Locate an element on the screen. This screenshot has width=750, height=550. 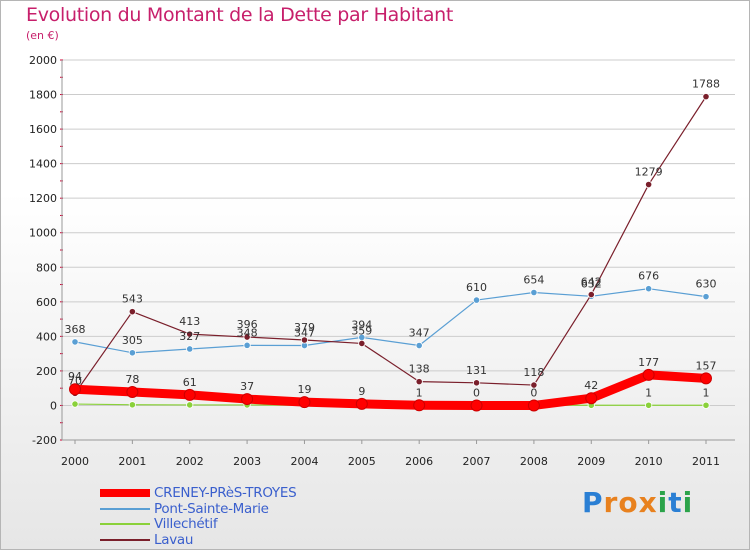
y-tick-label: 1800 is located at coordinates (43, 95).